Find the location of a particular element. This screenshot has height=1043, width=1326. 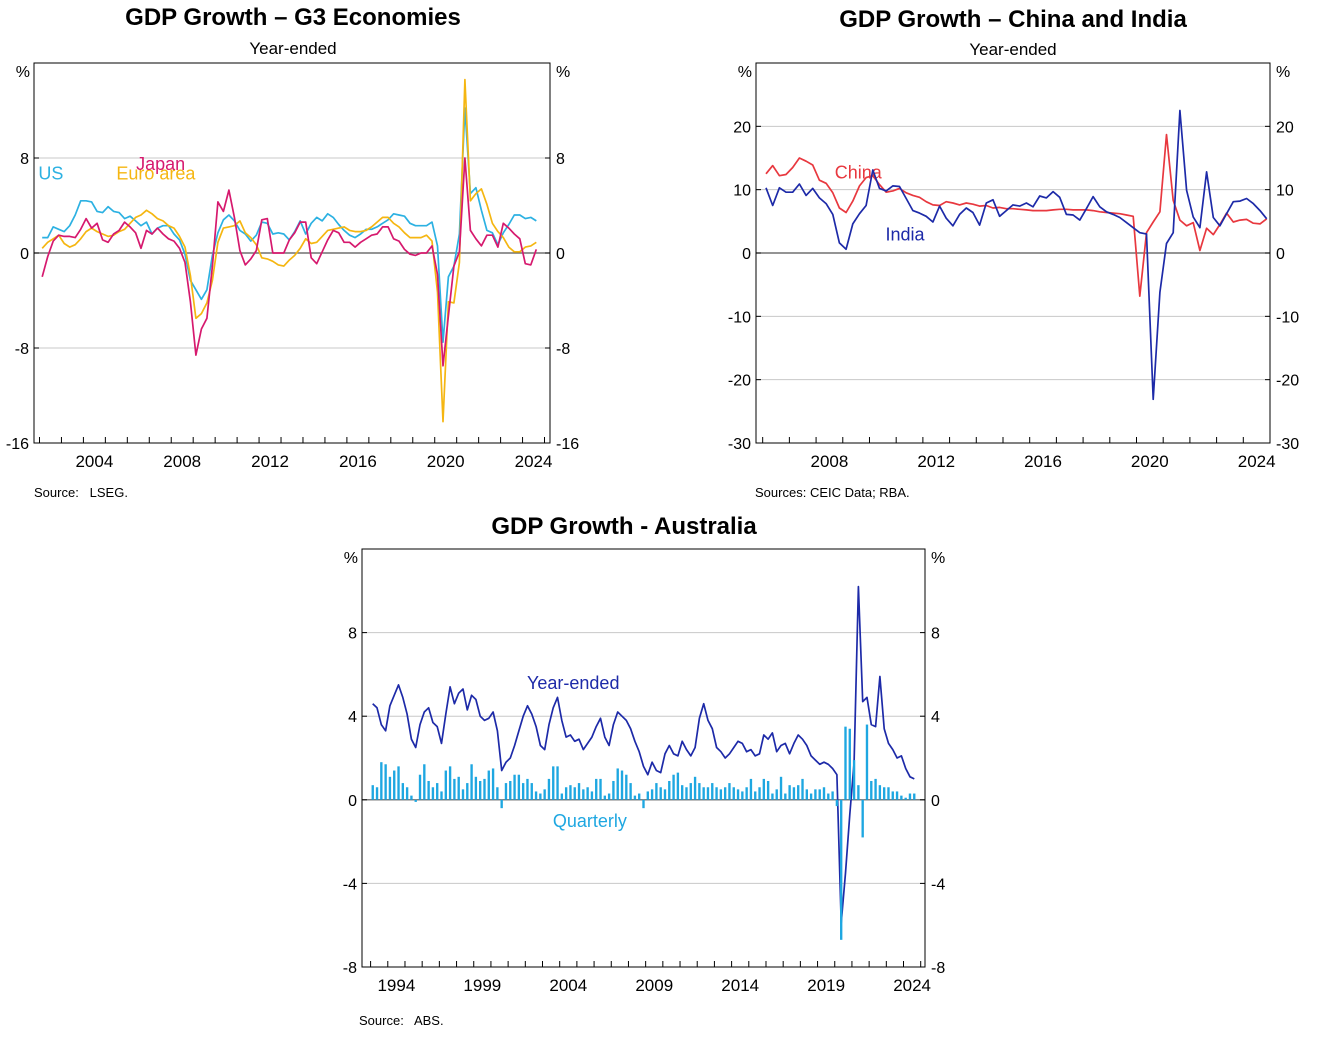

chart-1-source-text: LSEG. is located at coordinates (108, 492).